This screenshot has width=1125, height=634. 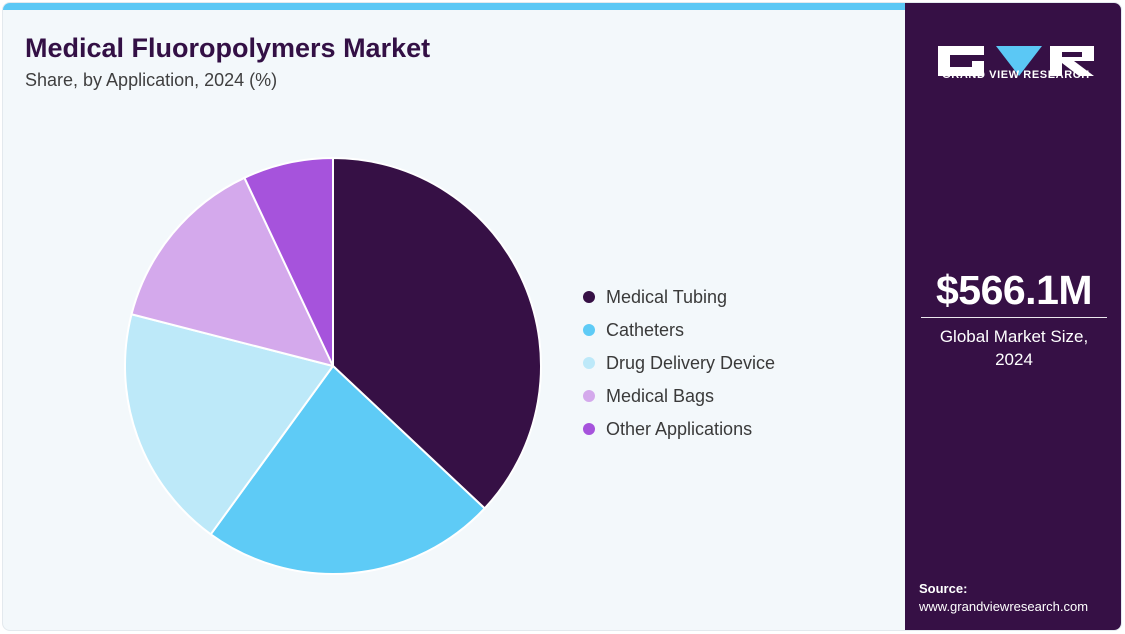 I want to click on legend-item: Medical Tubing, so click(x=678, y=302).